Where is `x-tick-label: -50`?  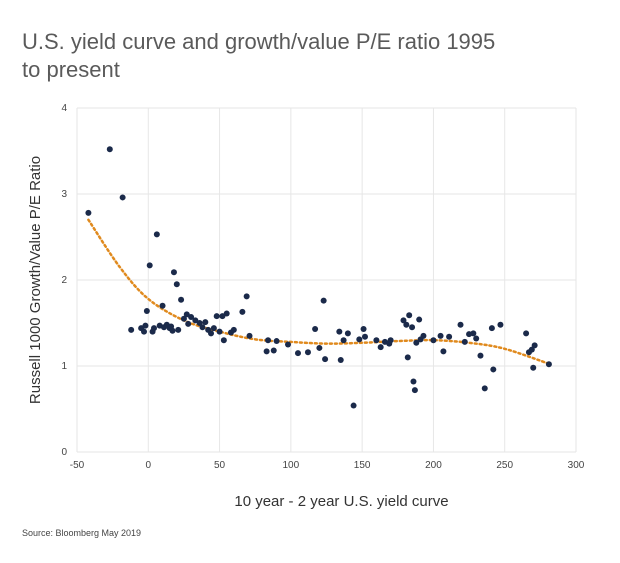 x-tick-label: -50 is located at coordinates (77, 465).